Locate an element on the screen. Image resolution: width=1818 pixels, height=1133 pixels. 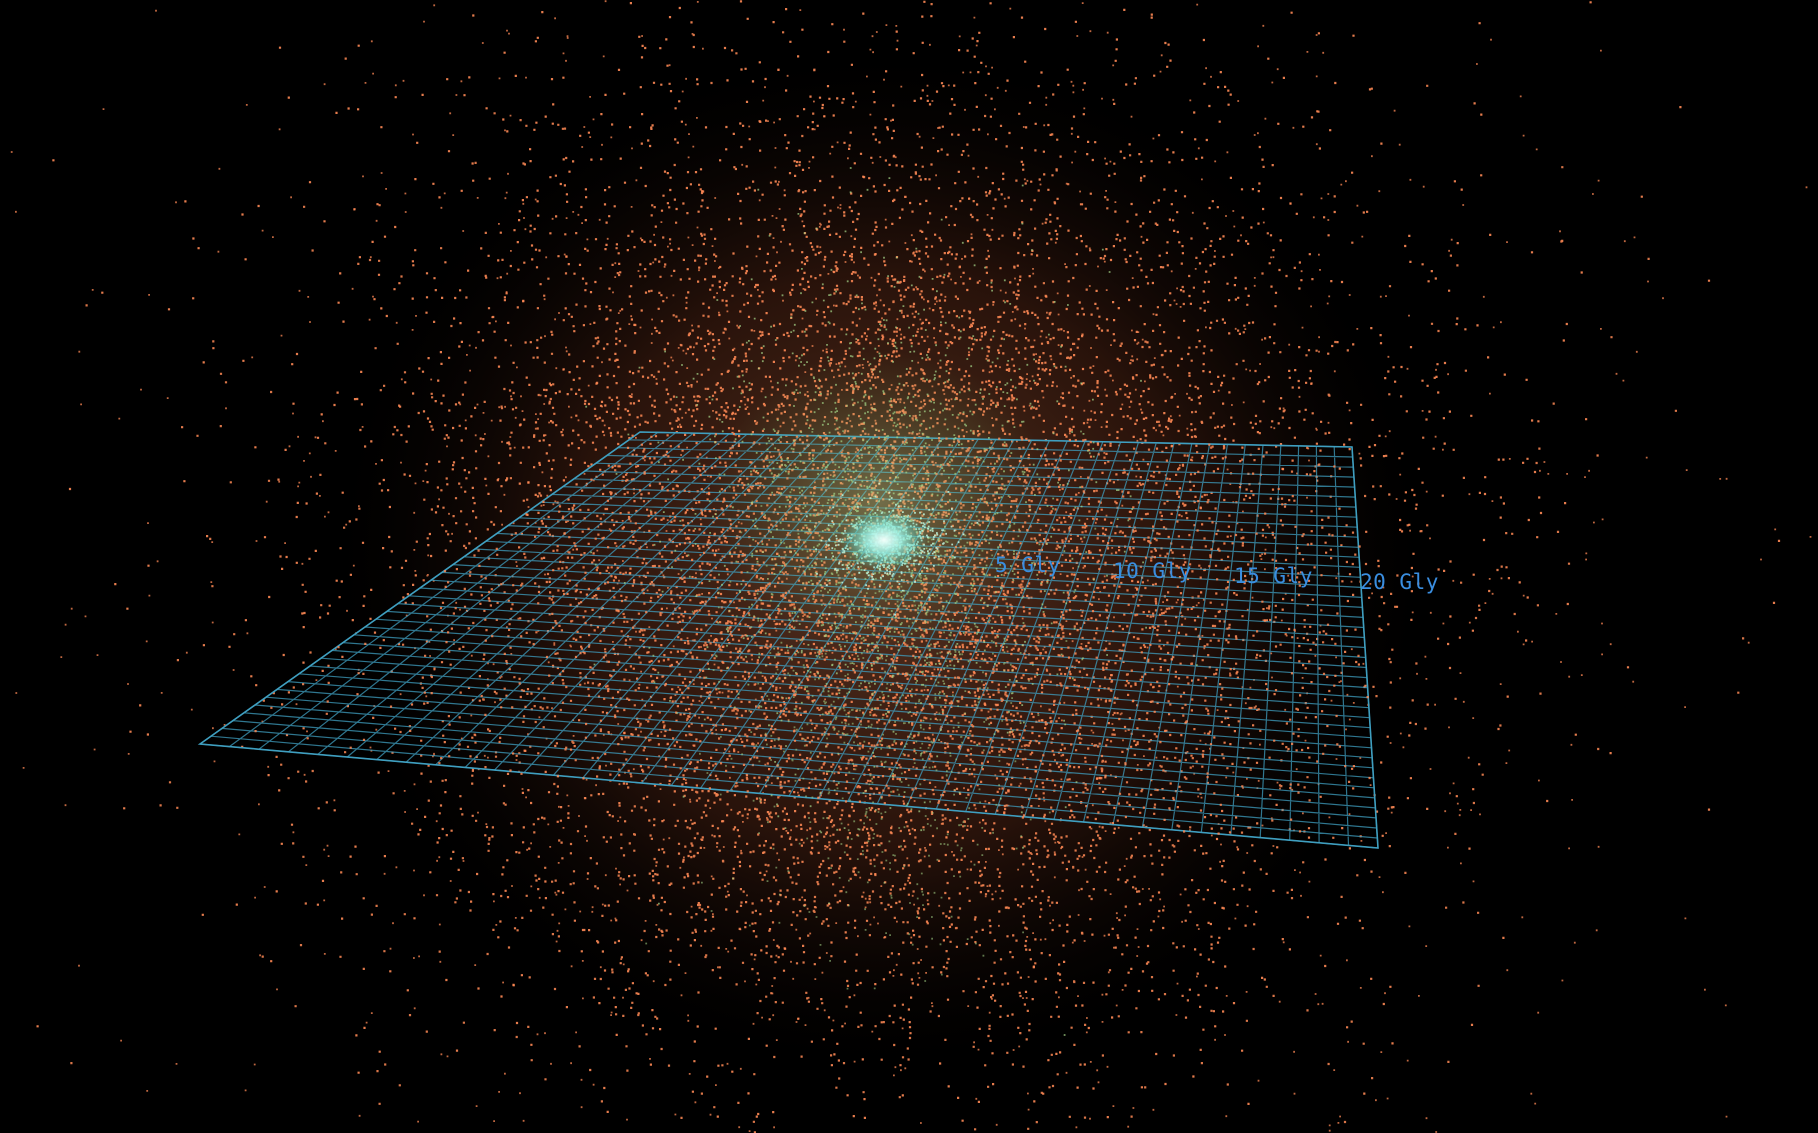
inner-region-glow is located at coordinates (880, 500).